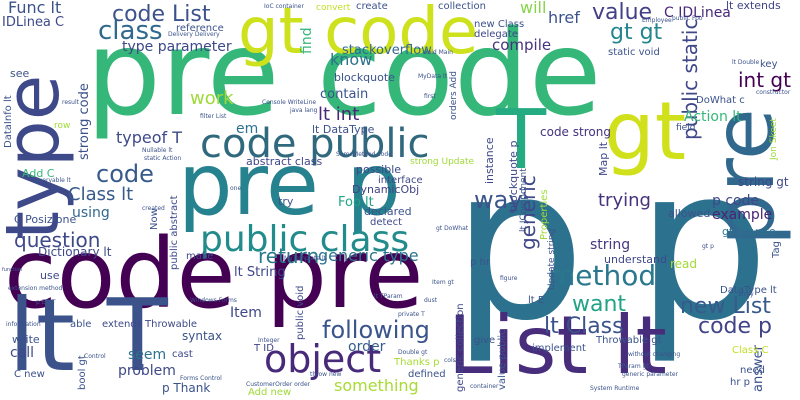 The image size is (800, 400). Describe the element at coordinates (201, 378) in the screenshot. I see `word-forms-control: Forms Control` at that location.